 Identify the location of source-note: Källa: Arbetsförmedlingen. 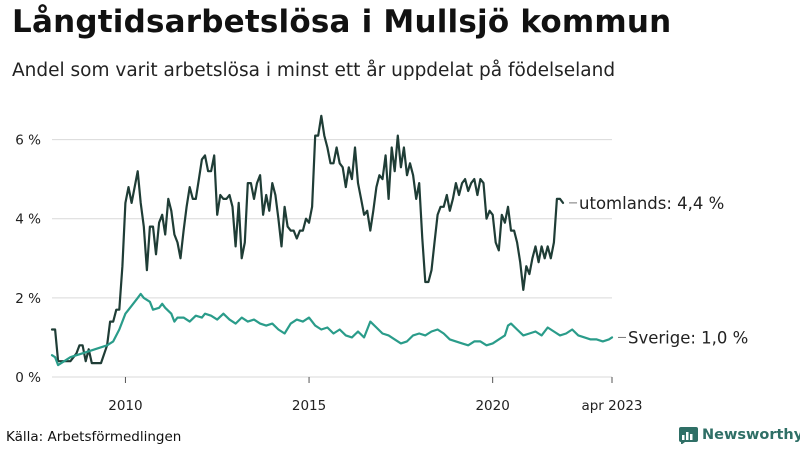
(94, 437).